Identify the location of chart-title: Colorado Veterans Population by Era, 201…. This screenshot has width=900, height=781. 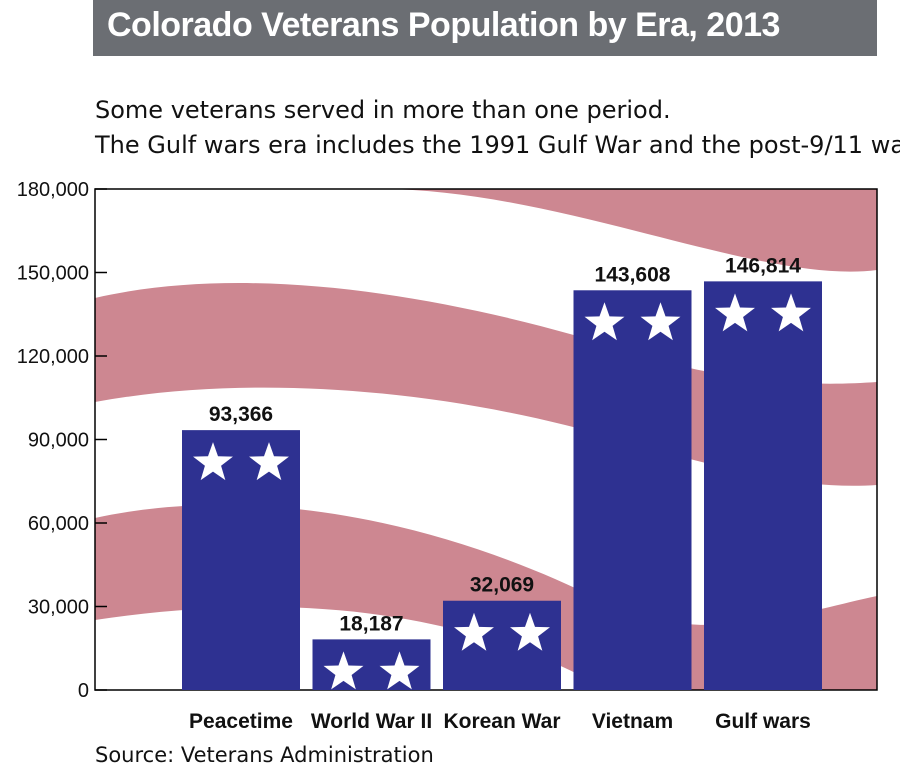
(443, 25).